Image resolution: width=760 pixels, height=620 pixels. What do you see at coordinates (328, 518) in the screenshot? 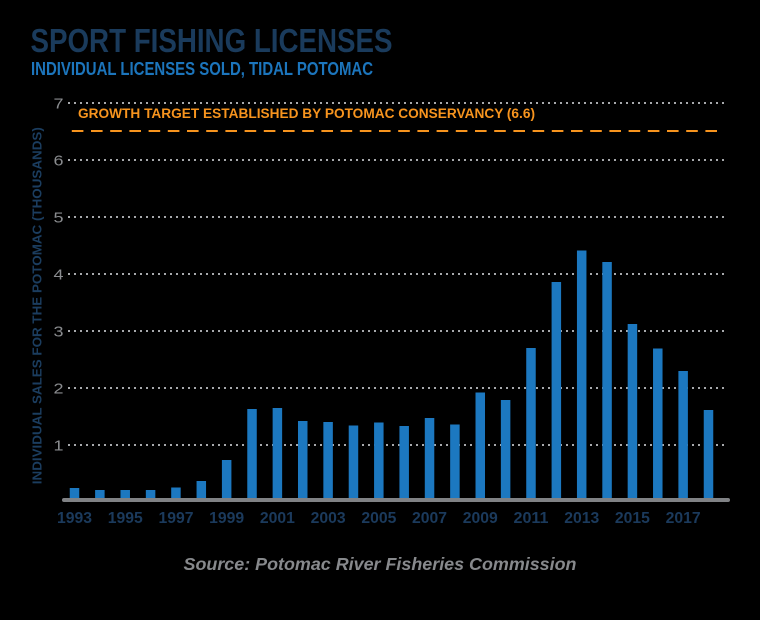
I see `svg-text: 2003` at bounding box center [328, 518].